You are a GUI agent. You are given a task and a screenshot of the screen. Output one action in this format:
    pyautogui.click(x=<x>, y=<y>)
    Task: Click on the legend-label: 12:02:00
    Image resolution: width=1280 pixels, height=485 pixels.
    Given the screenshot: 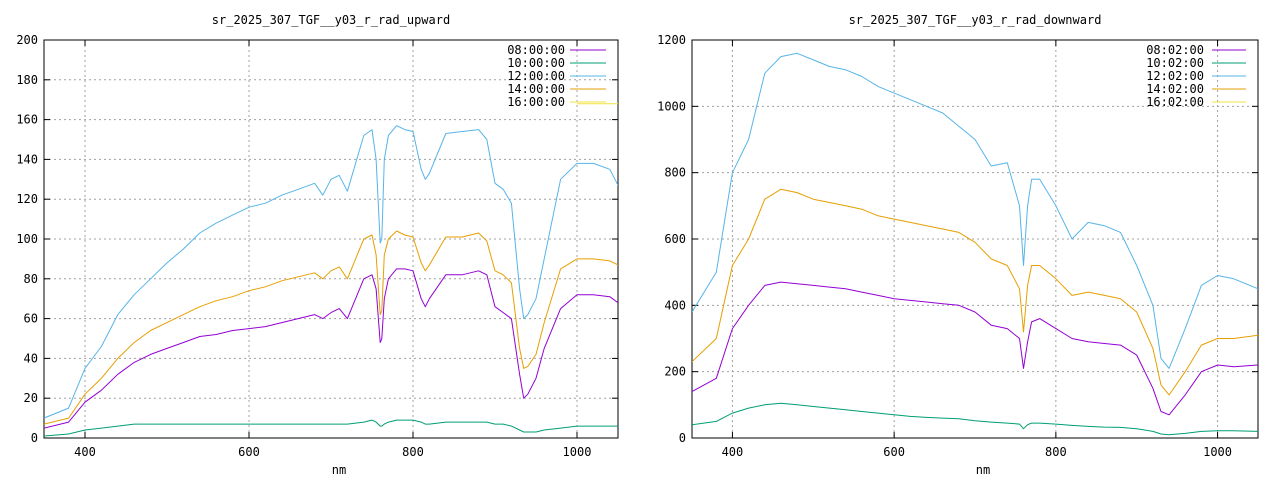 What is the action you would take?
    pyautogui.click(x=1175, y=76)
    